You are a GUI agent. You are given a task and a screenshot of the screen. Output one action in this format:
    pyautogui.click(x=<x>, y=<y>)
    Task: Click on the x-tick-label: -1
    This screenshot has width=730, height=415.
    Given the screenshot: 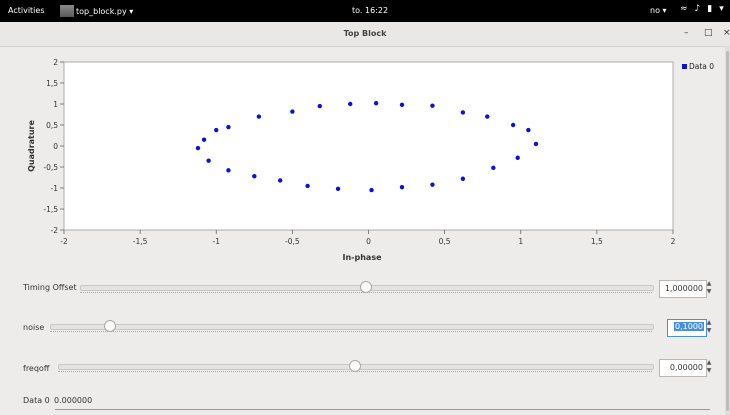 What is the action you would take?
    pyautogui.click(x=217, y=241)
    